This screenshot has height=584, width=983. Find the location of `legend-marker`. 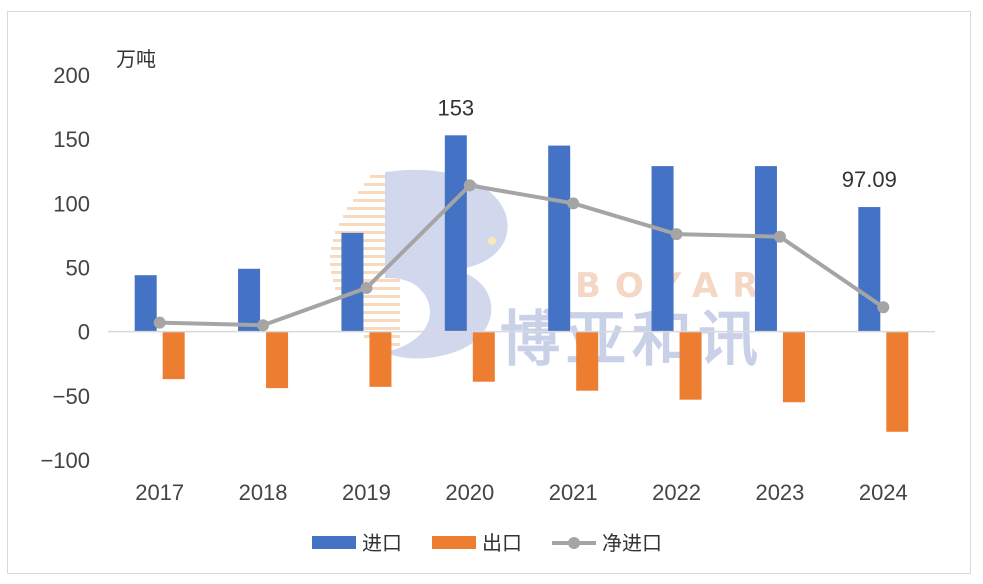

legend-marker is located at coordinates (574, 543).